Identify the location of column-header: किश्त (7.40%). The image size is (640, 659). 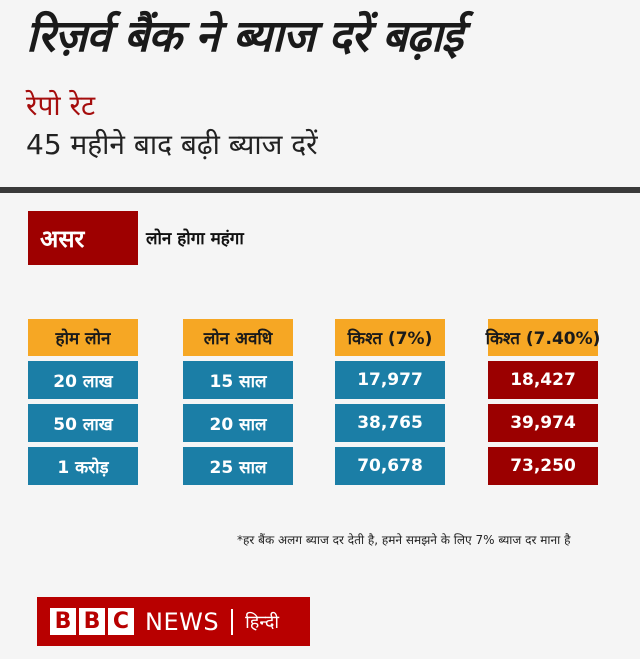
(543, 337).